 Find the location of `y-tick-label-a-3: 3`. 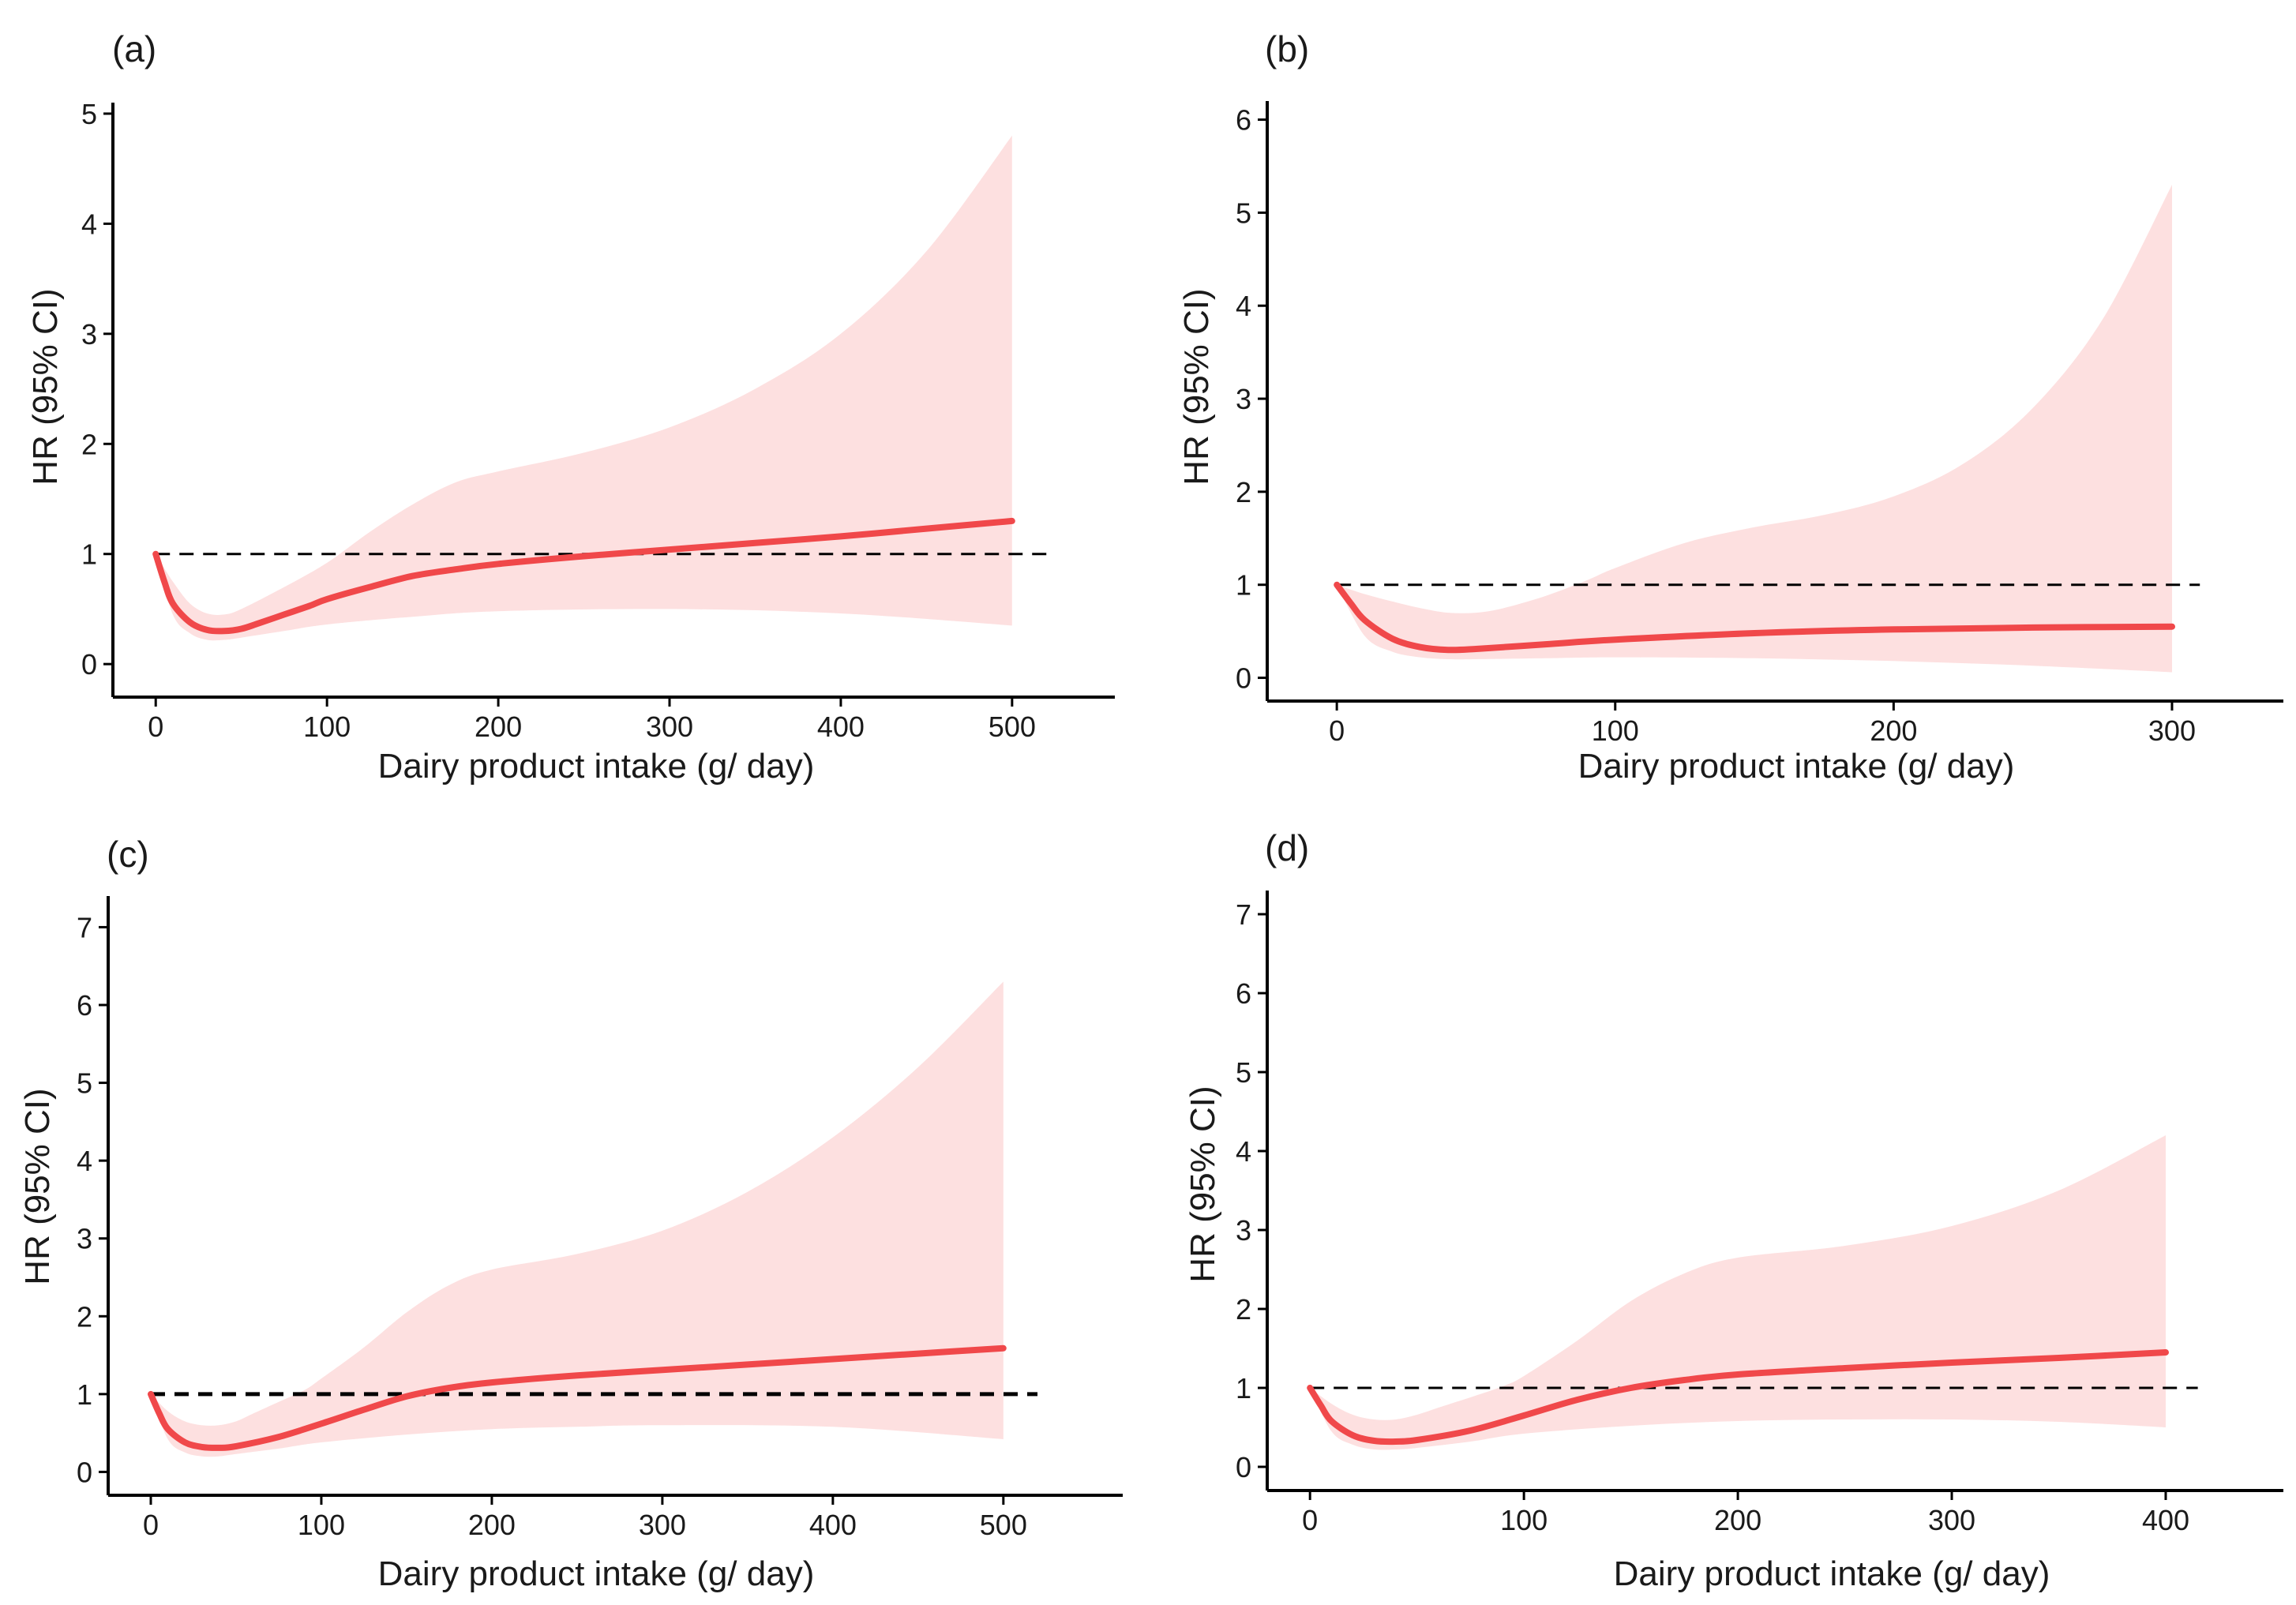

y-tick-label-a-3: 3 is located at coordinates (89, 334).